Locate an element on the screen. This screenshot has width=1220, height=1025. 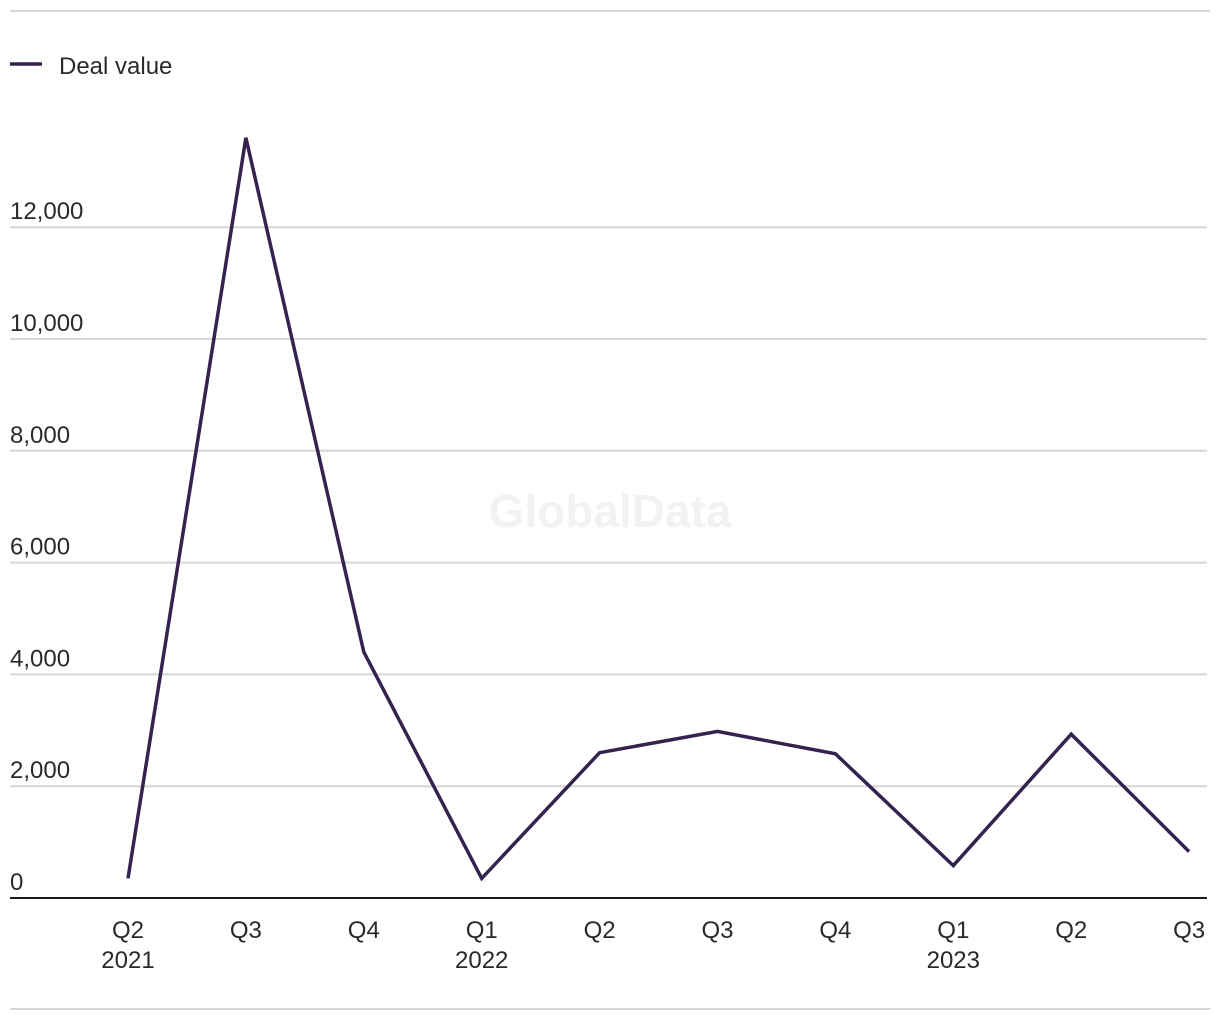
x-tick-label-2: Q4 is located at coordinates (364, 930).